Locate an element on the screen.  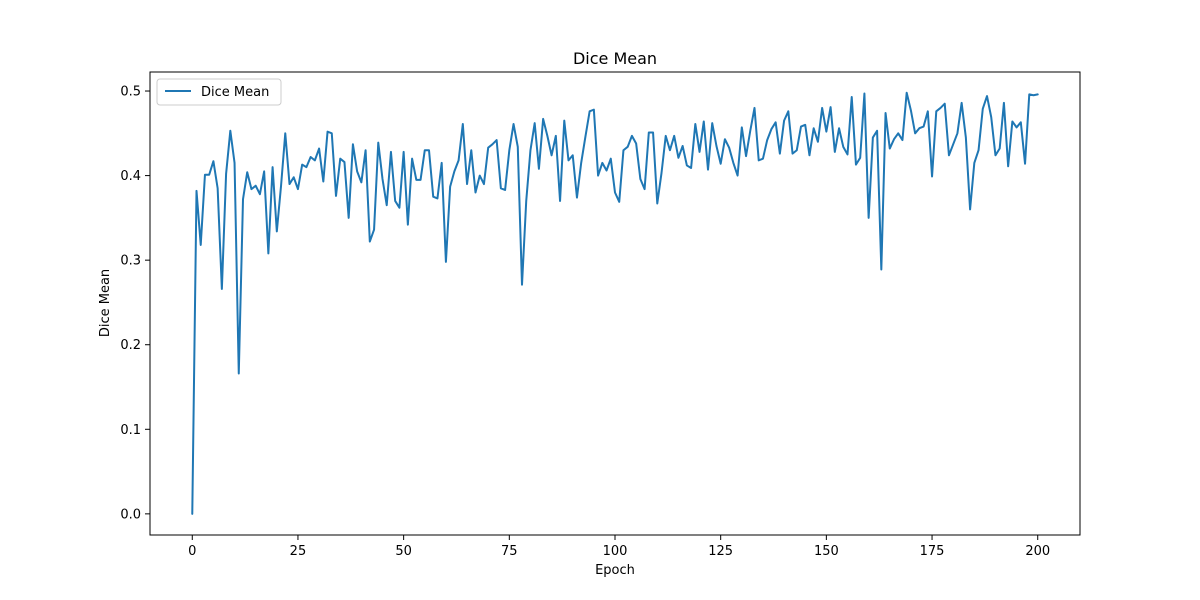
x-tick-label: 150 is located at coordinates (826, 551).